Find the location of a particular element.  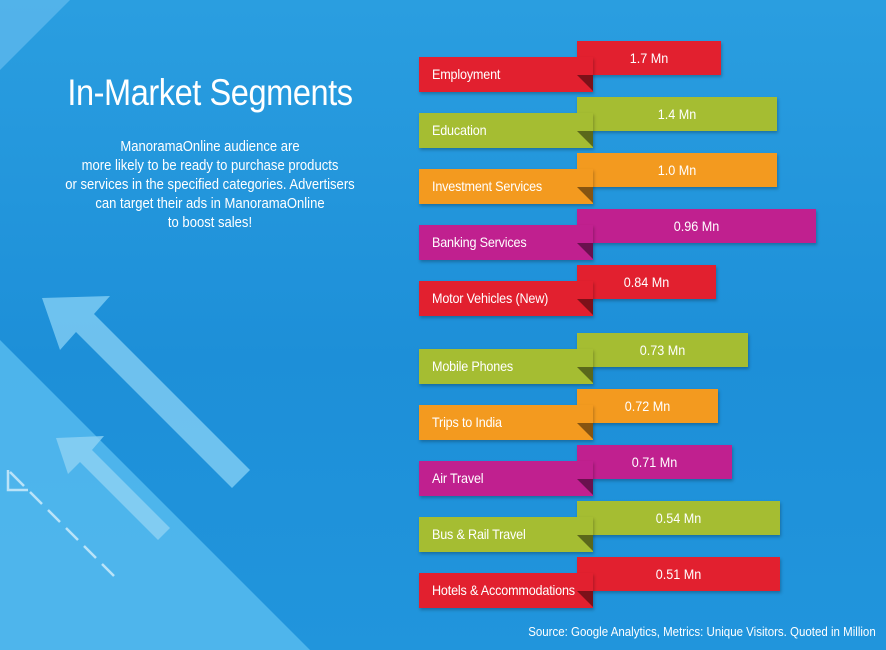

segment-row: 0.96 Mn Banking Services is located at coordinates (443, 237).